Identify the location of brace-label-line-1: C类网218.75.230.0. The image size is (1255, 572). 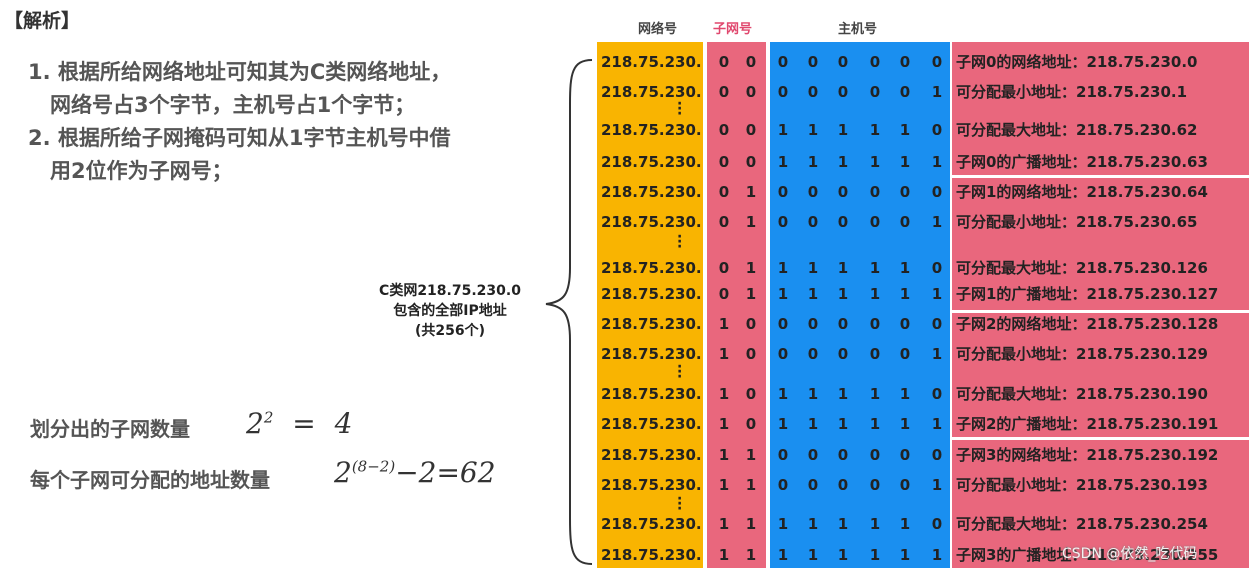
(450, 291).